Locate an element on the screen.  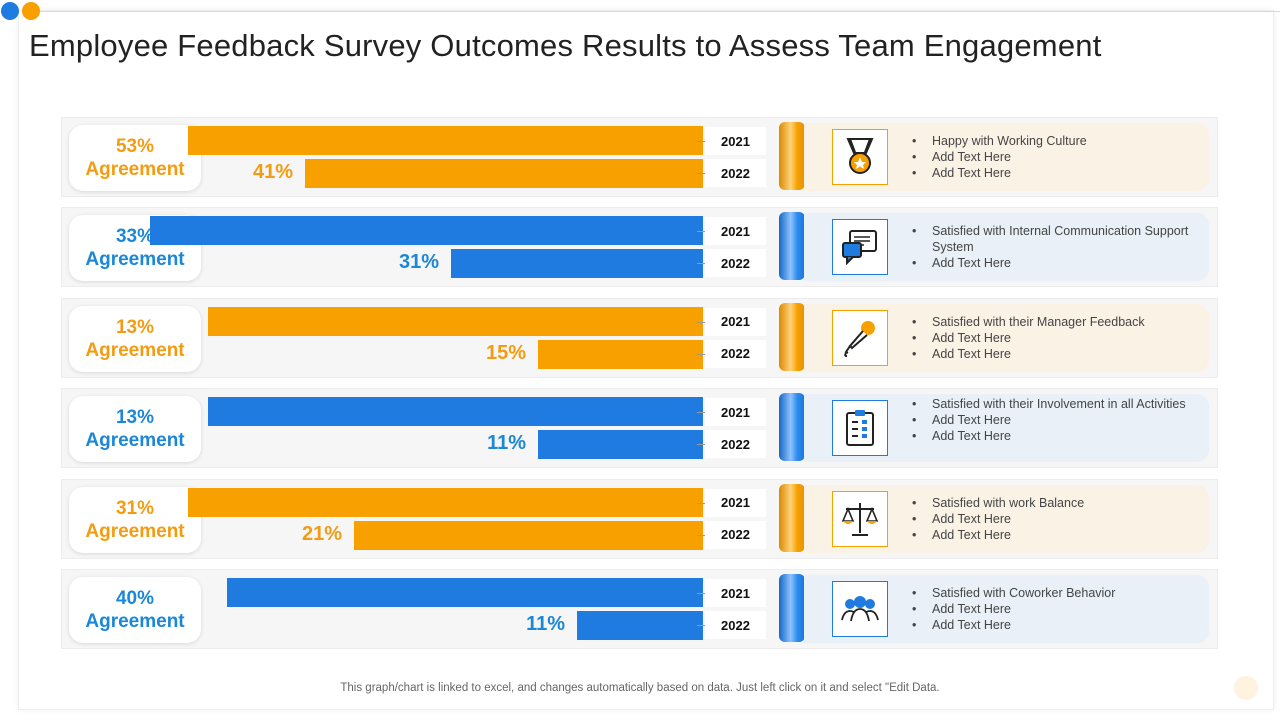
top-rule is located at coordinates (660, 11).